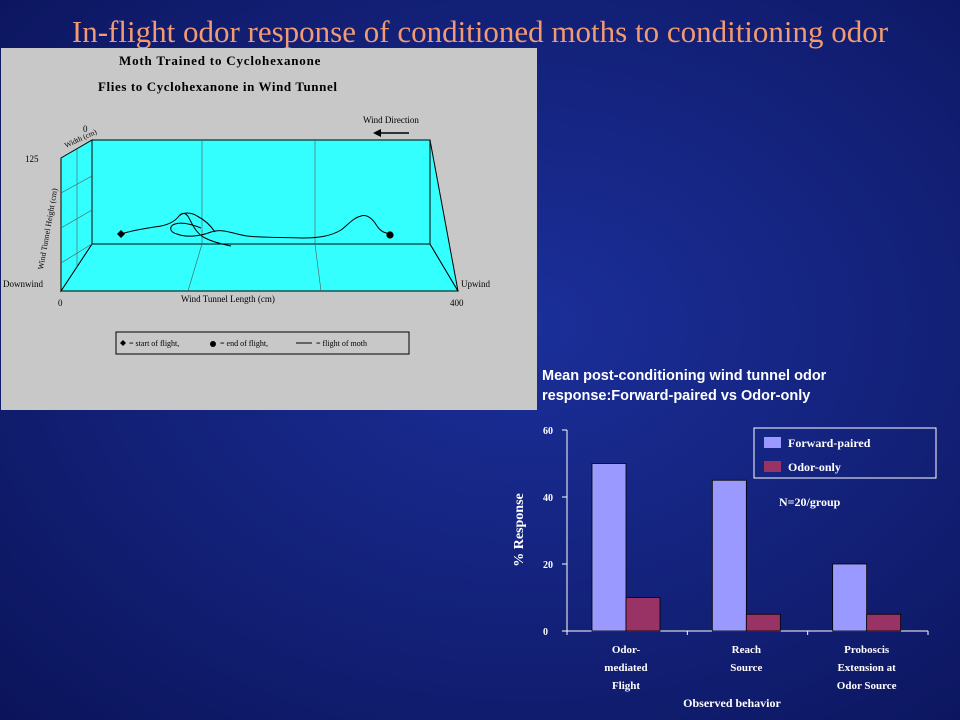 The width and height of the screenshot is (960, 720). I want to click on legend-start-icon, so click(123, 343).